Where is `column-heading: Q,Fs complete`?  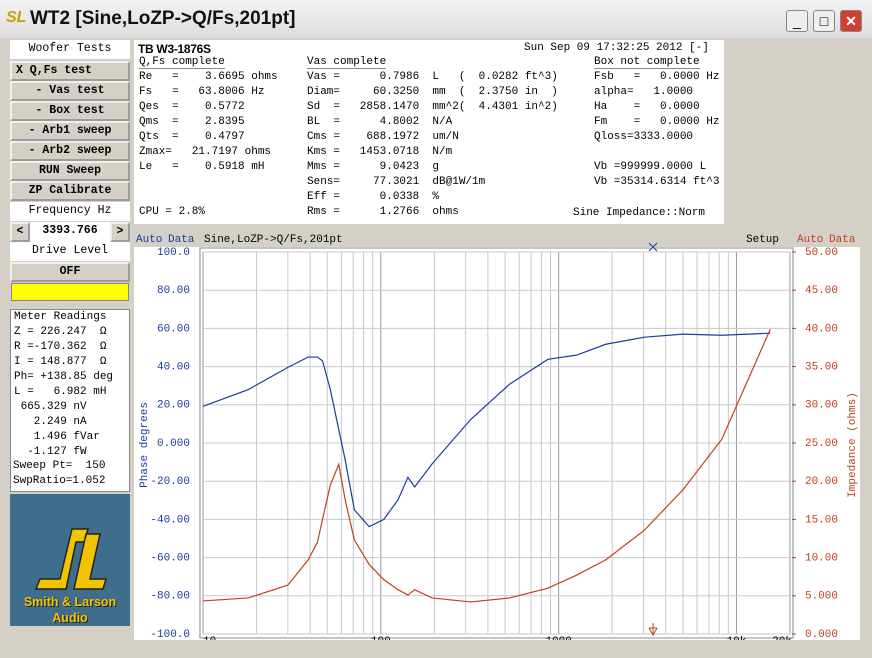
column-heading: Q,Fs complete is located at coordinates (182, 62).